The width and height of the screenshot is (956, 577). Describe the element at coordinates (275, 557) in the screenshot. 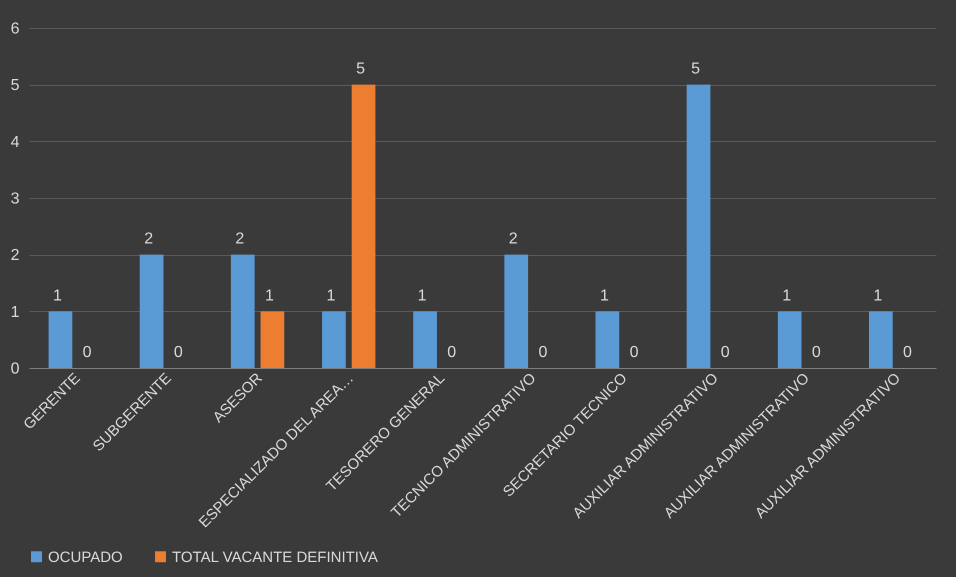

I see `legend-label: TOTAL VACANTE DEFINITIVA` at that location.